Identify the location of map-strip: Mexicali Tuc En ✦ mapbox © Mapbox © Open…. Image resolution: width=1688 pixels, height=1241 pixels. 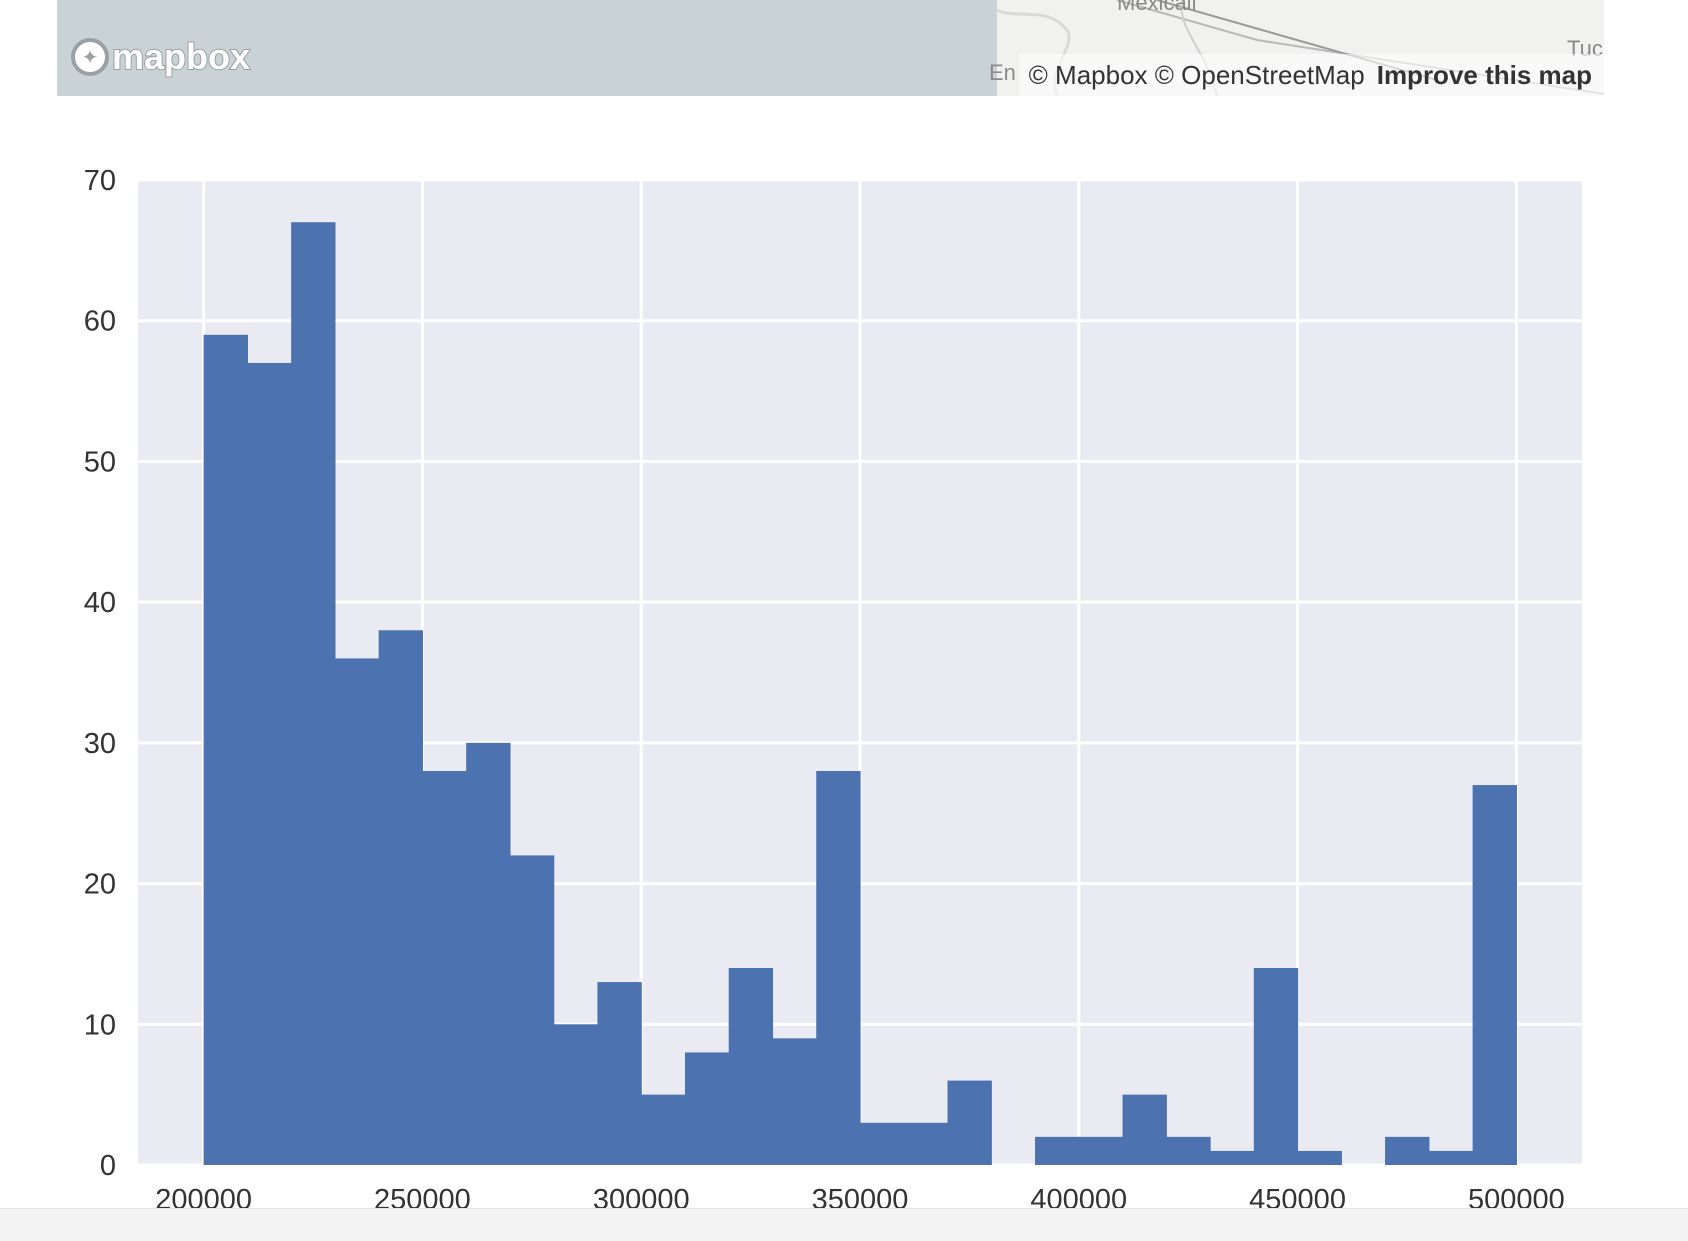
(830, 48).